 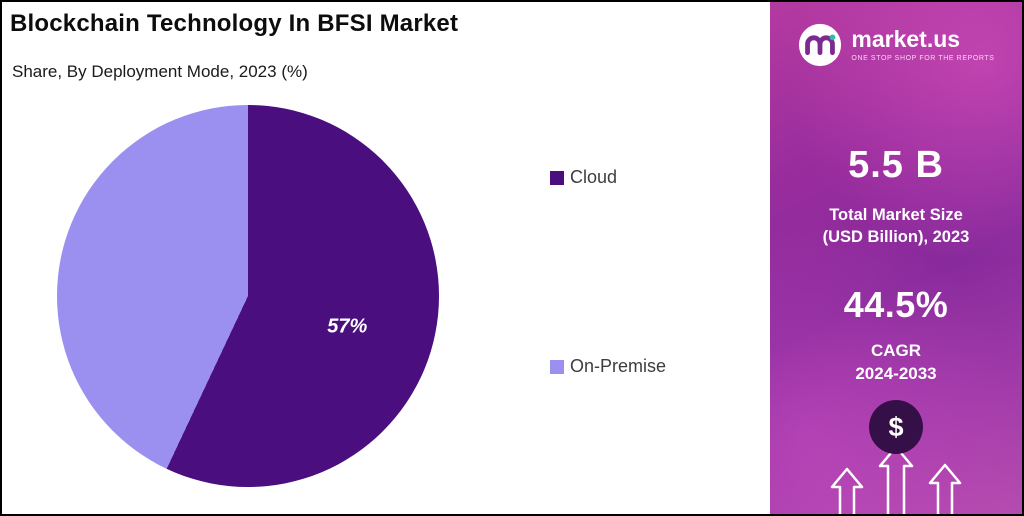 I want to click on legend-label-cloud: Cloud, so click(x=594, y=177).